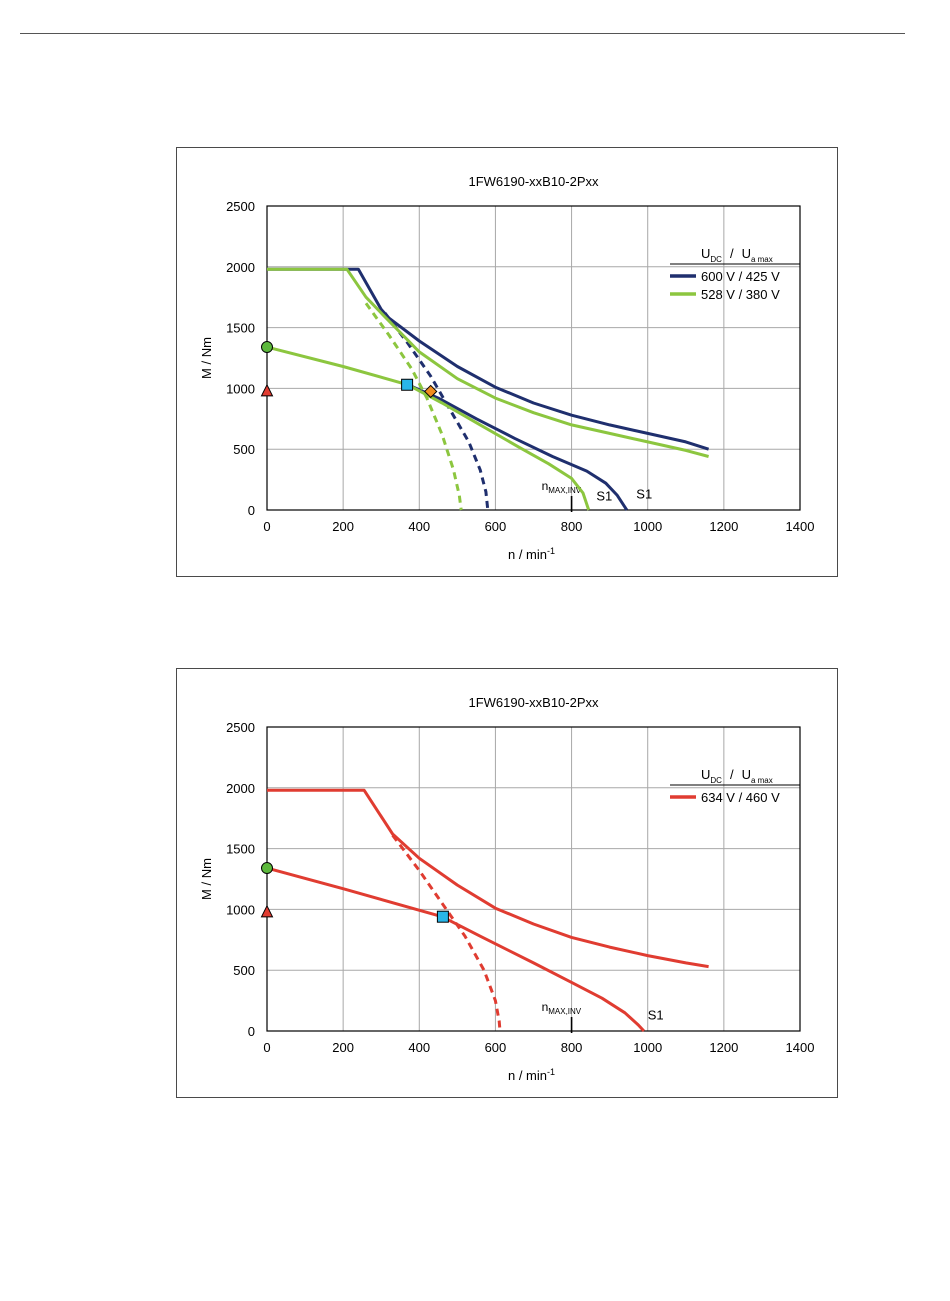 The image size is (950, 1301). I want to click on chart-2-x-tick-label: 1200, so click(723, 1047).